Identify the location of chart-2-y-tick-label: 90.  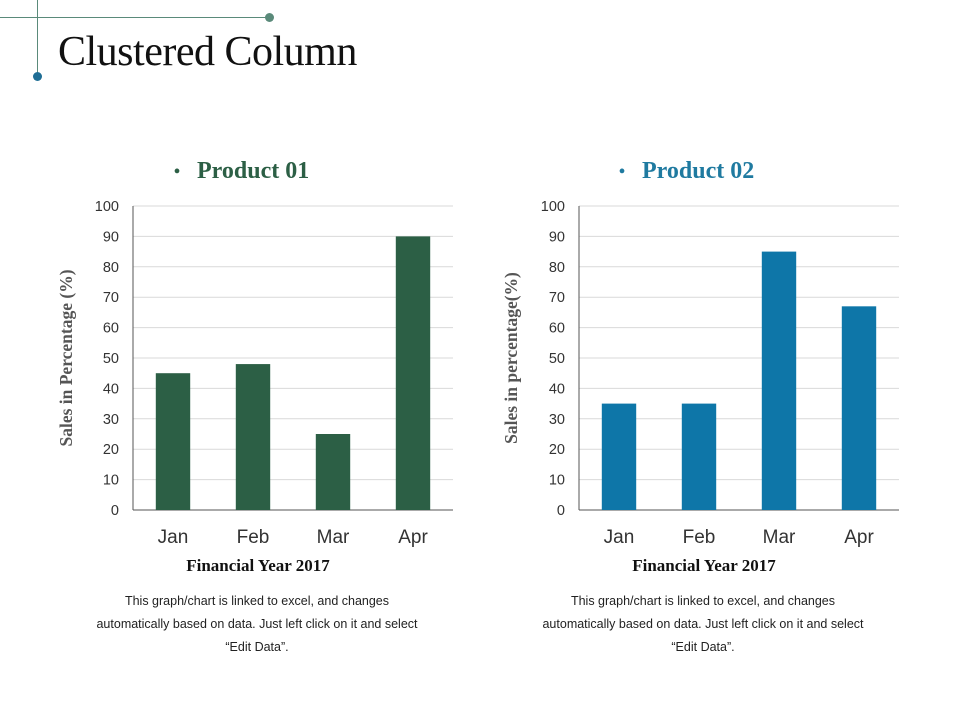
(557, 237).